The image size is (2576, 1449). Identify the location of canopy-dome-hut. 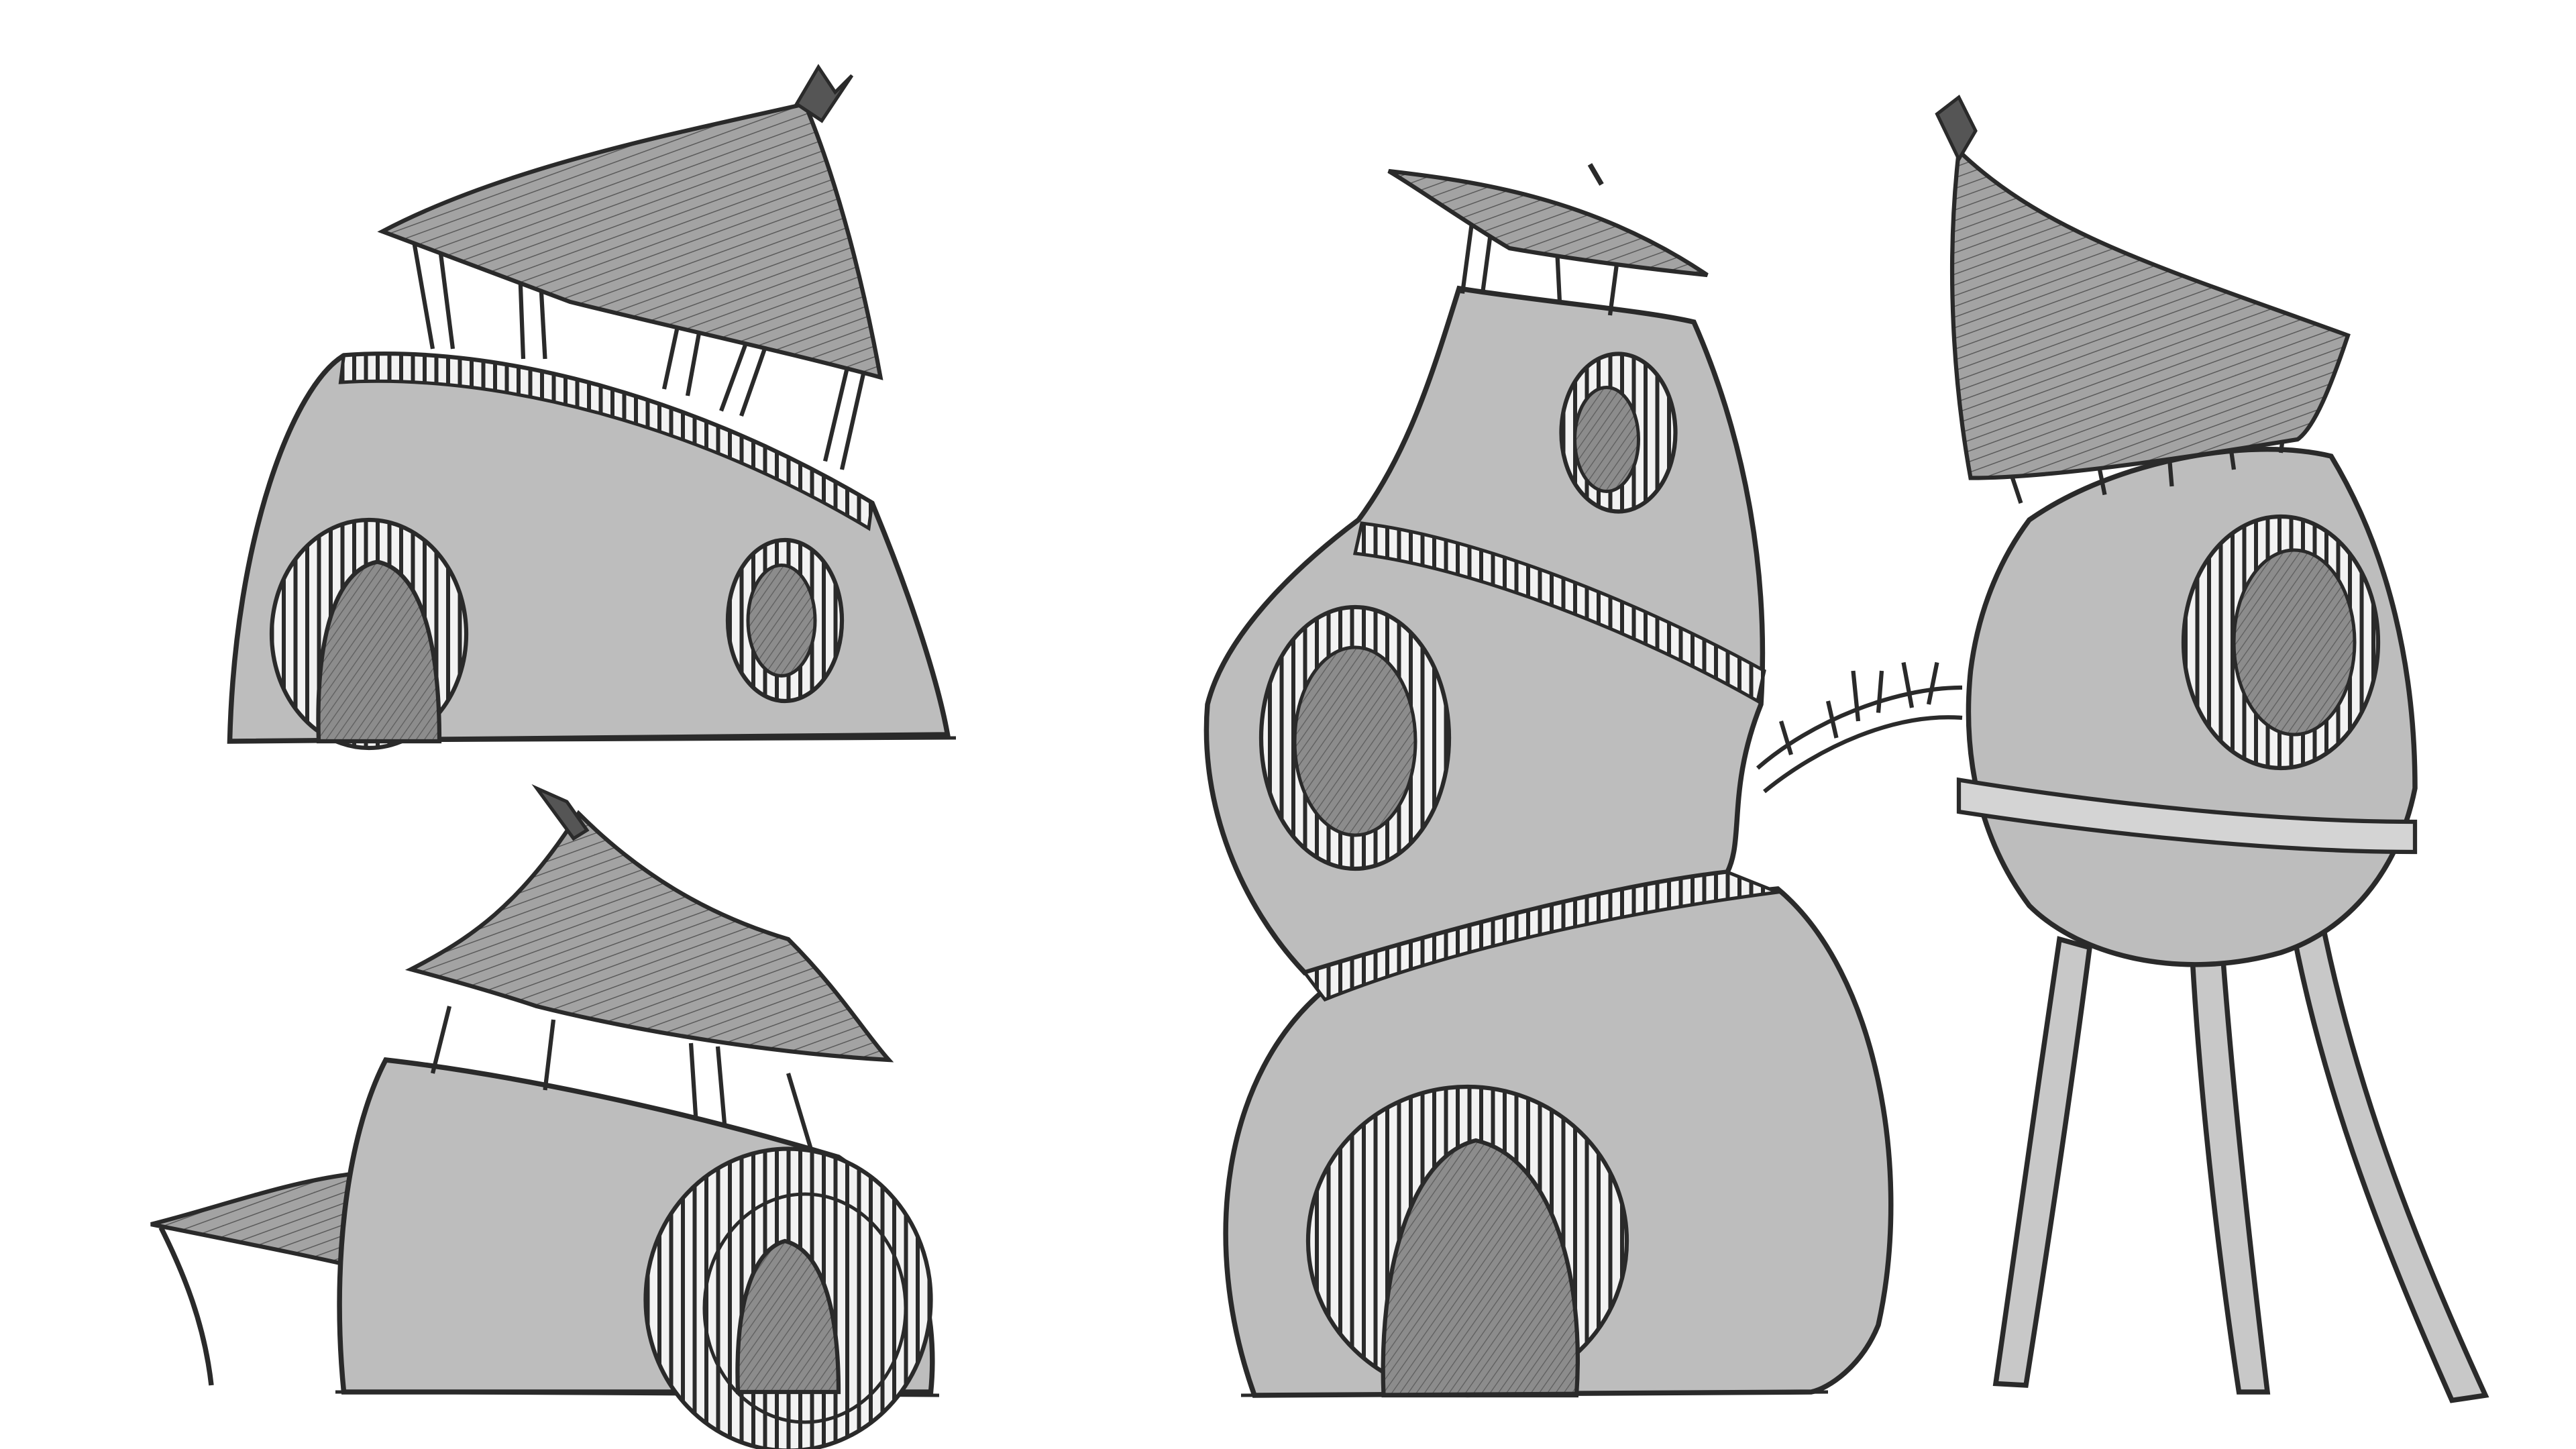
(545, 1116).